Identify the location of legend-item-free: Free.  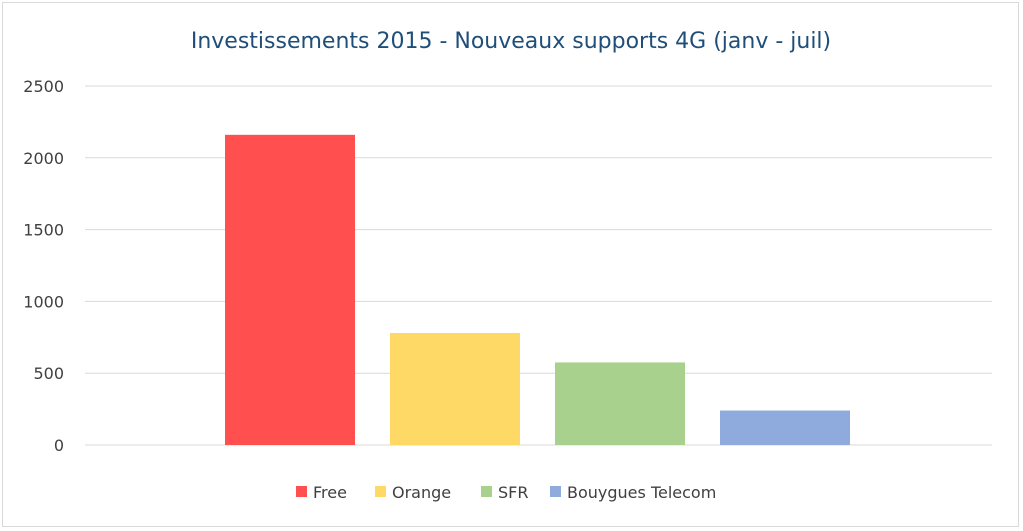
(321, 492).